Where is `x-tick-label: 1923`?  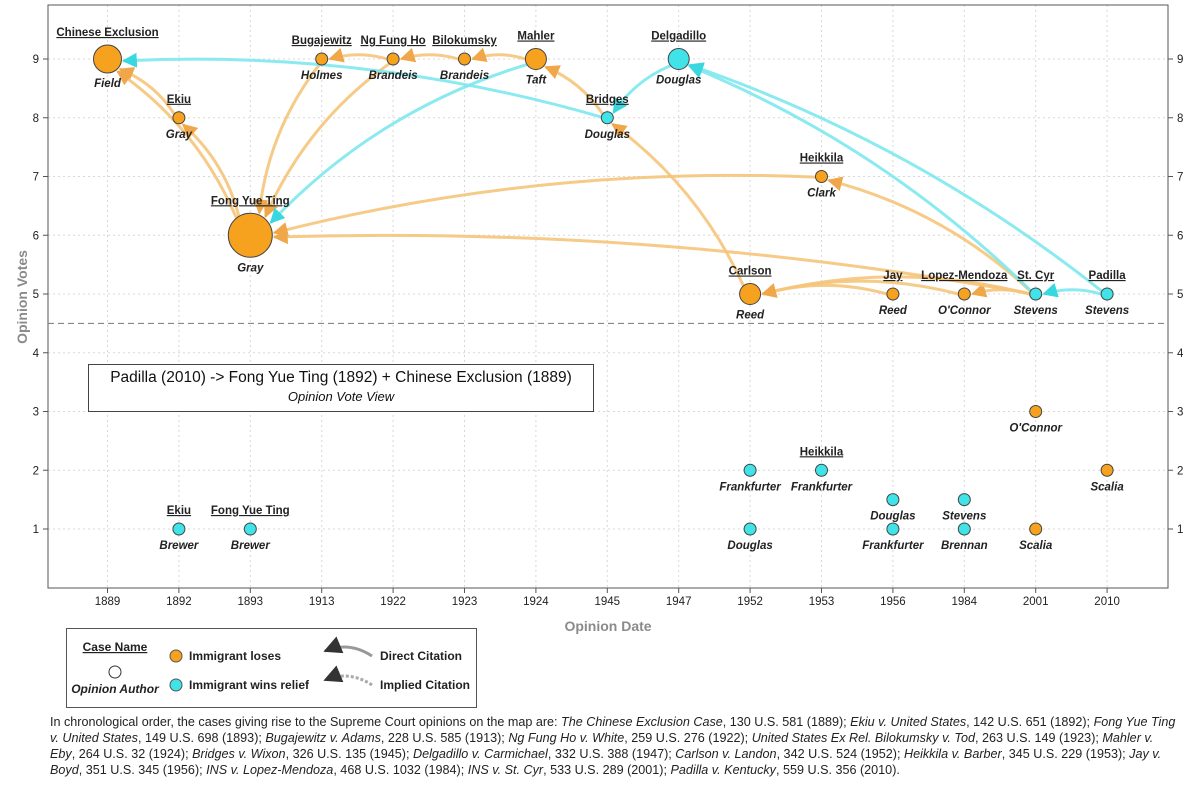
x-tick-label: 1923 is located at coordinates (465, 602).